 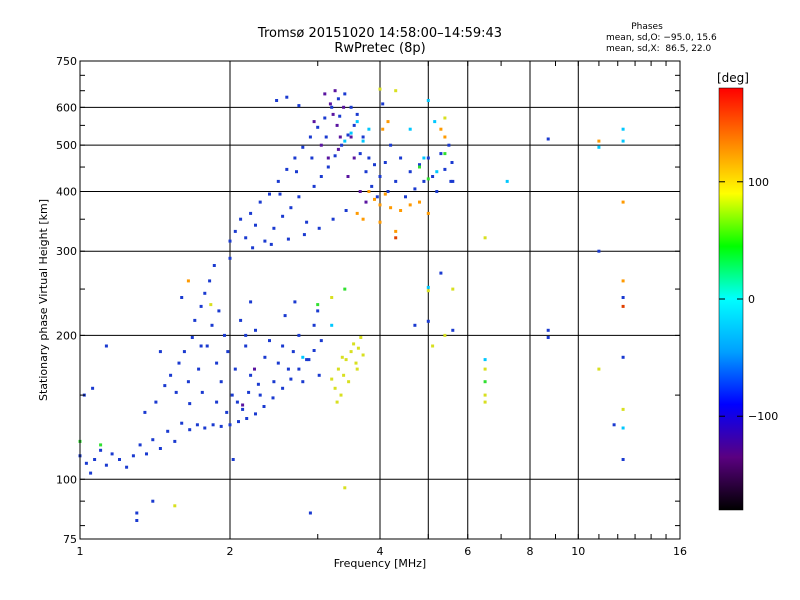 I want to click on y-tick-label: 100, so click(x=66, y=479).